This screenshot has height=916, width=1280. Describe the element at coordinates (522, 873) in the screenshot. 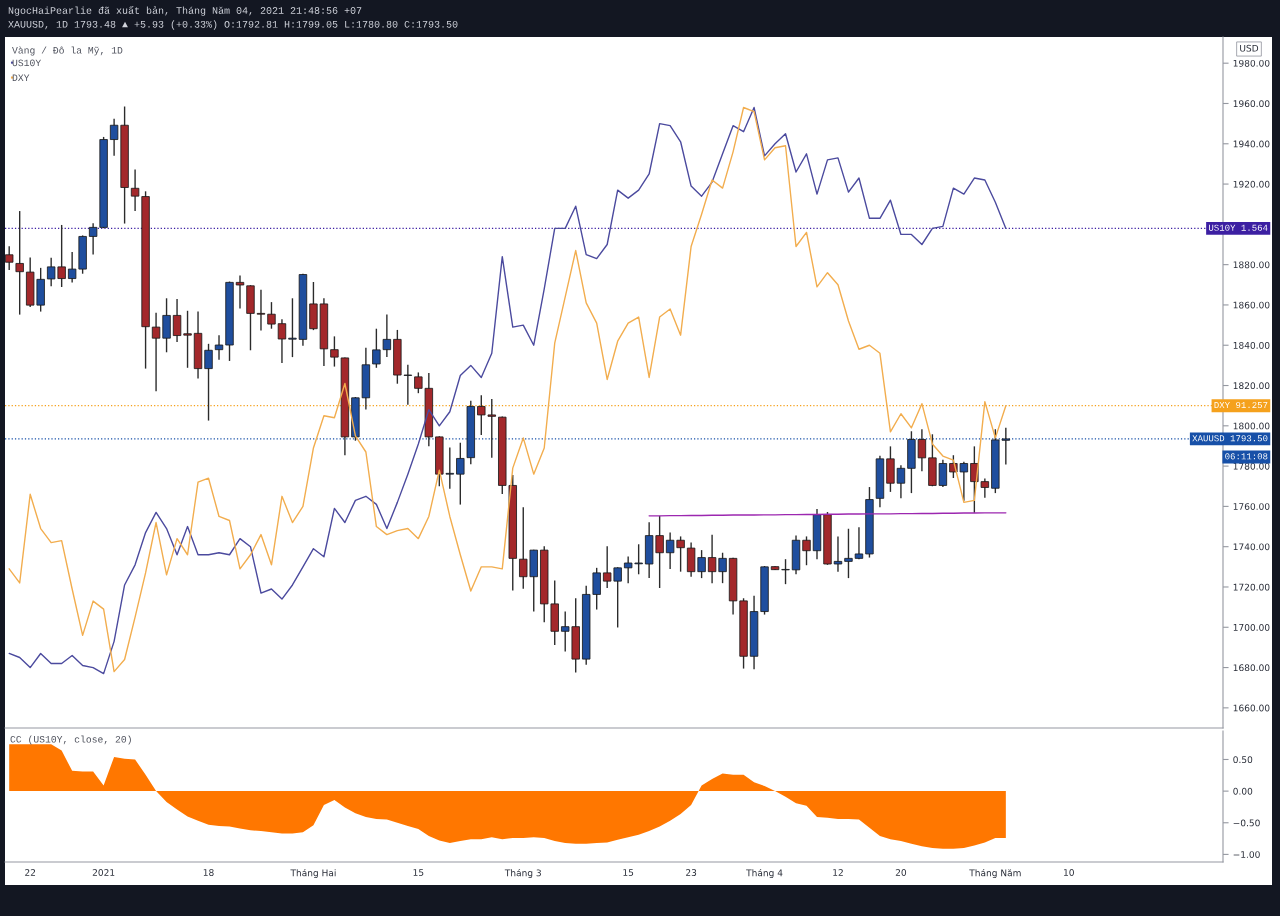

I see `x-tick-label: Tháng 3` at that location.